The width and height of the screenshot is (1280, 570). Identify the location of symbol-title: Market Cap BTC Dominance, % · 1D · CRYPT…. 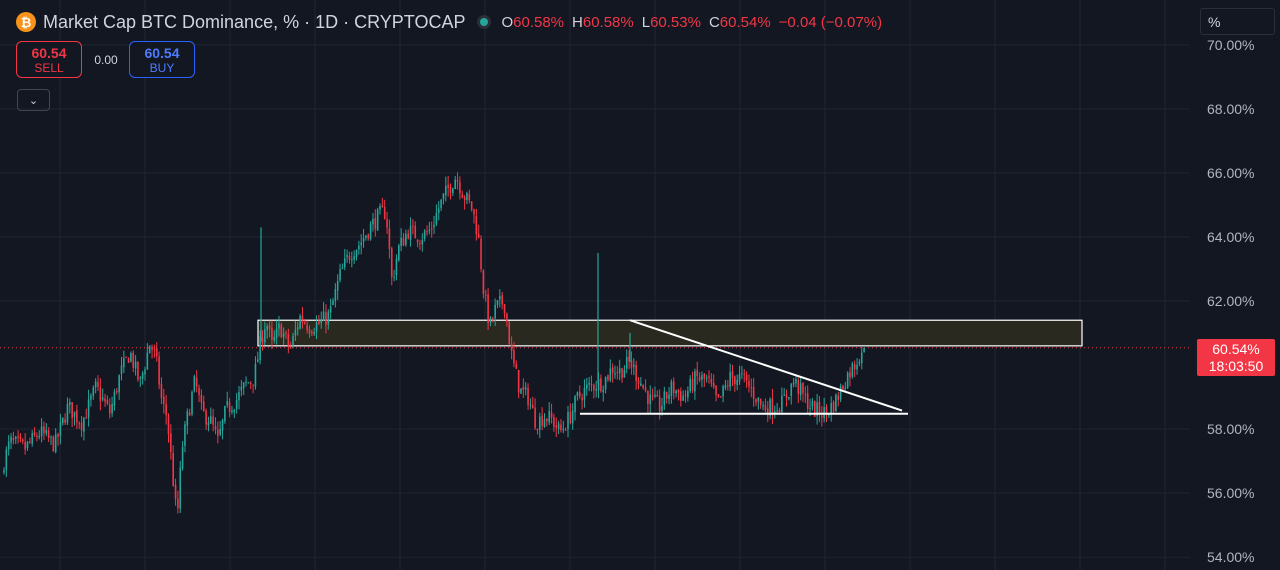
(254, 21).